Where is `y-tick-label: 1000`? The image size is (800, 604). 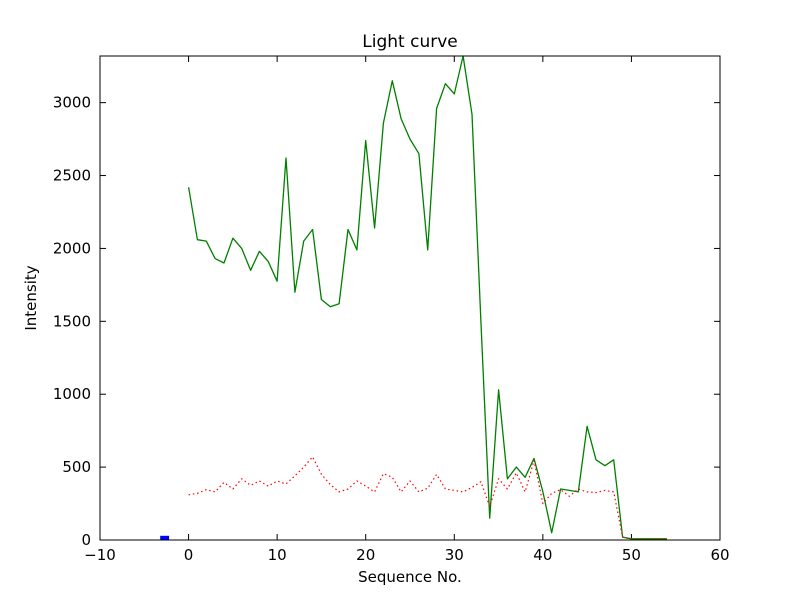 y-tick-label: 1000 is located at coordinates (72, 394).